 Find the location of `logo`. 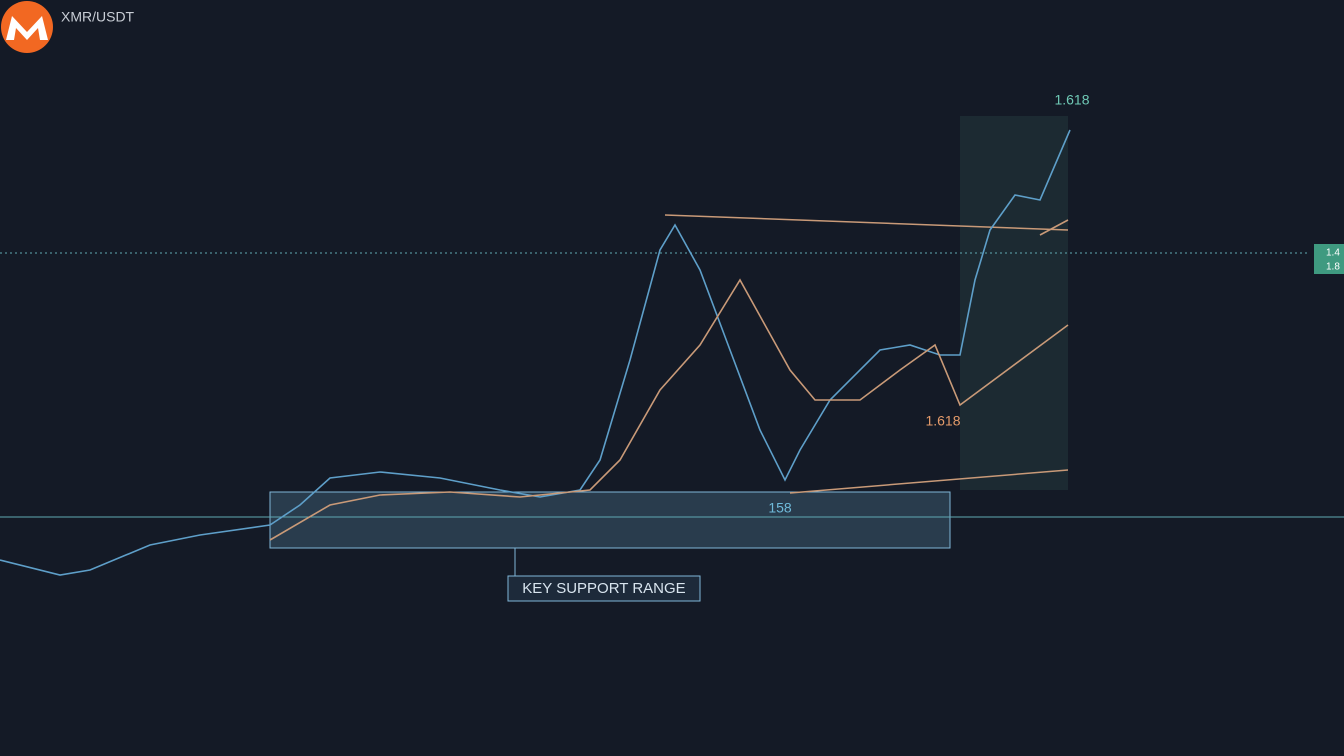

logo is located at coordinates (27, 27).